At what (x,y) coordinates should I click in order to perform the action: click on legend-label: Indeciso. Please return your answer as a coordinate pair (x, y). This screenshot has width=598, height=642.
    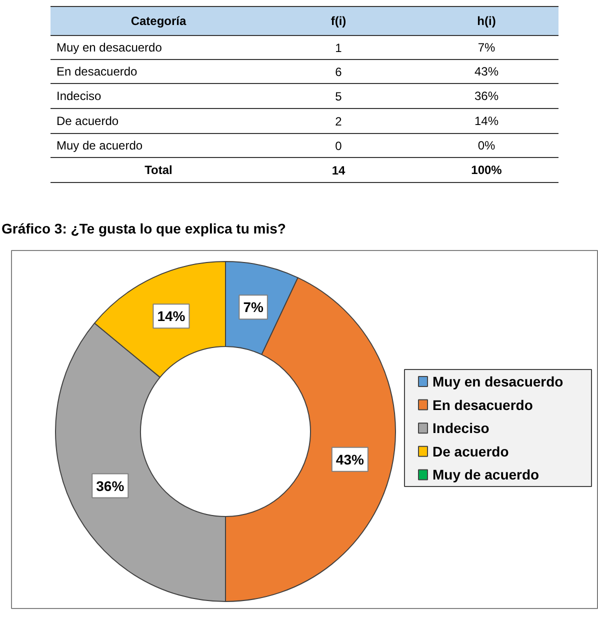
    Looking at the image, I should click on (461, 428).